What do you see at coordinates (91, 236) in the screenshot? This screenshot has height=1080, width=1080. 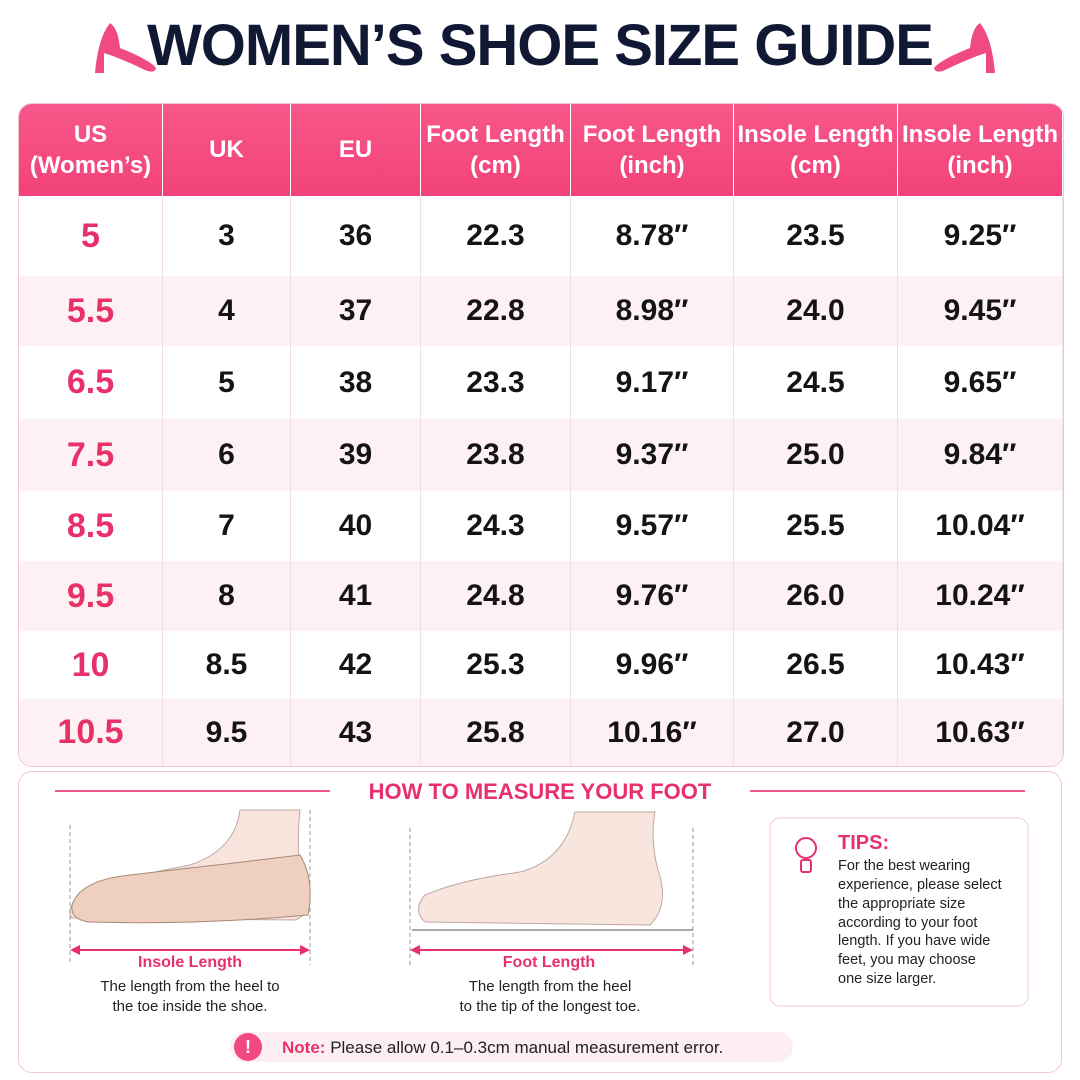 I see `us-size: 5` at bounding box center [91, 236].